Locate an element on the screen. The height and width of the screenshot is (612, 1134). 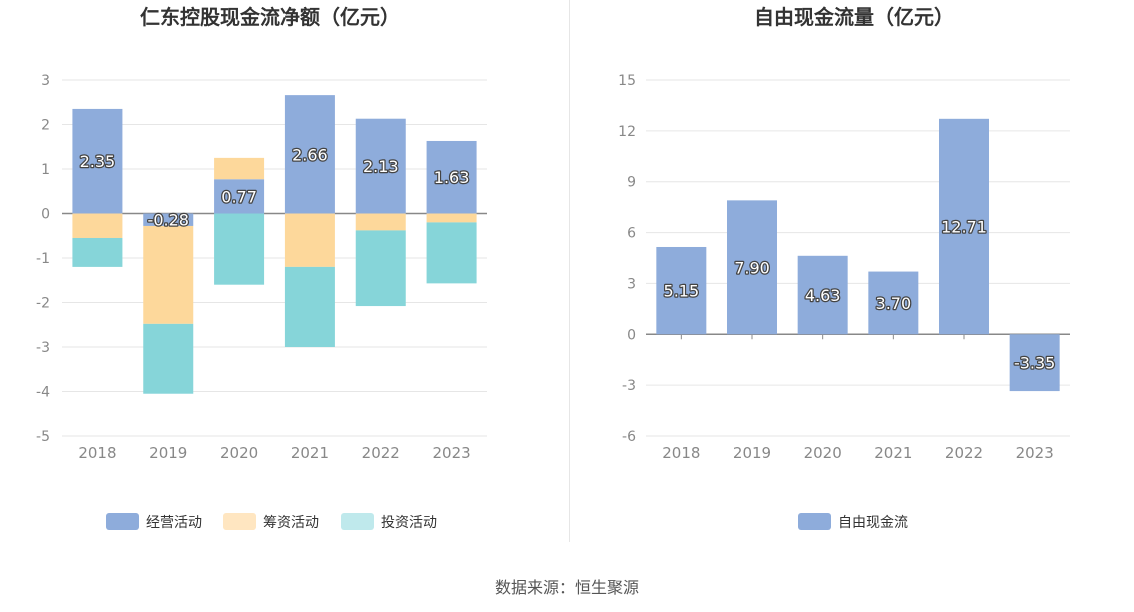
y-tick-label: -5 is located at coordinates (43, 437).